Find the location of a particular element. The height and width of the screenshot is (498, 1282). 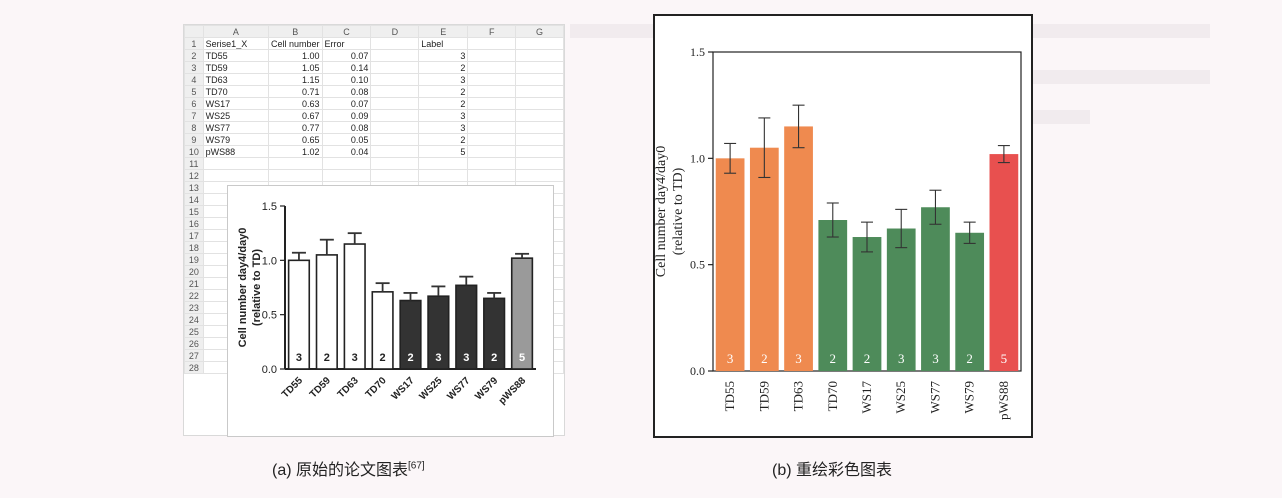

column-header: E is located at coordinates (443, 31).